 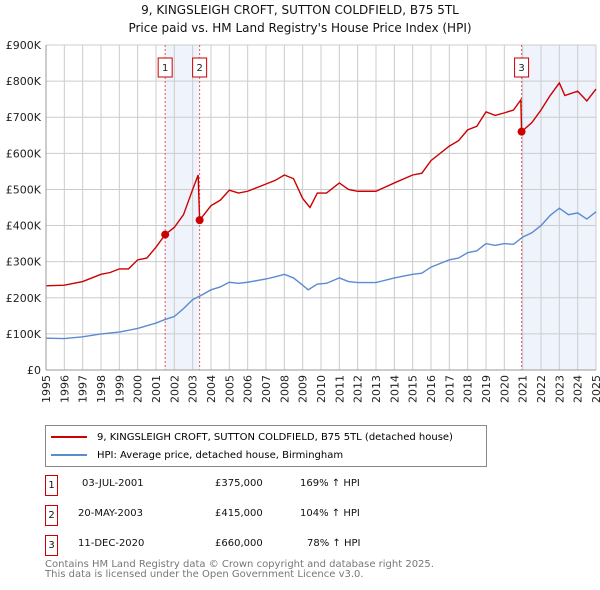 What do you see at coordinates (64, 389) in the screenshot?
I see `x-tick-label: 1996` at bounding box center [64, 389].